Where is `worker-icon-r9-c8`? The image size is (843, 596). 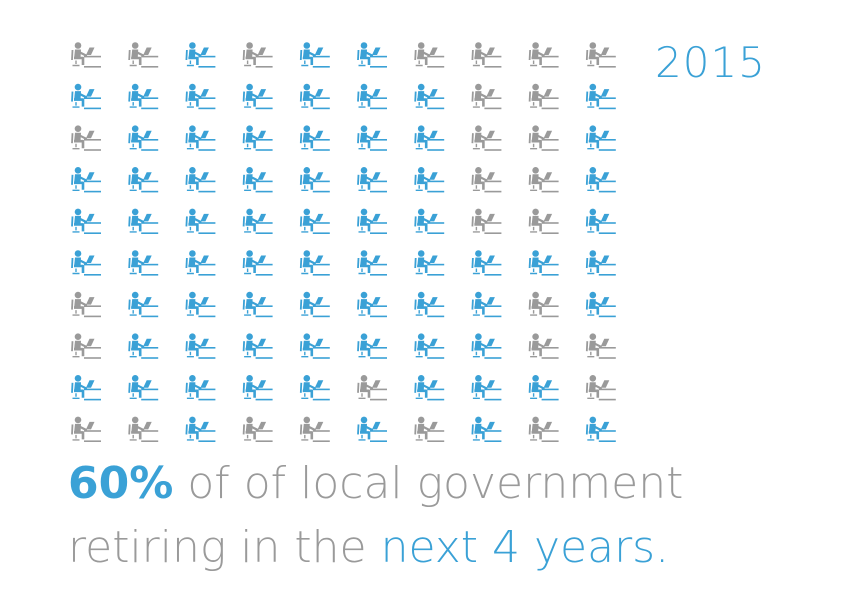 worker-icon-r9-c8 is located at coordinates (486, 388).